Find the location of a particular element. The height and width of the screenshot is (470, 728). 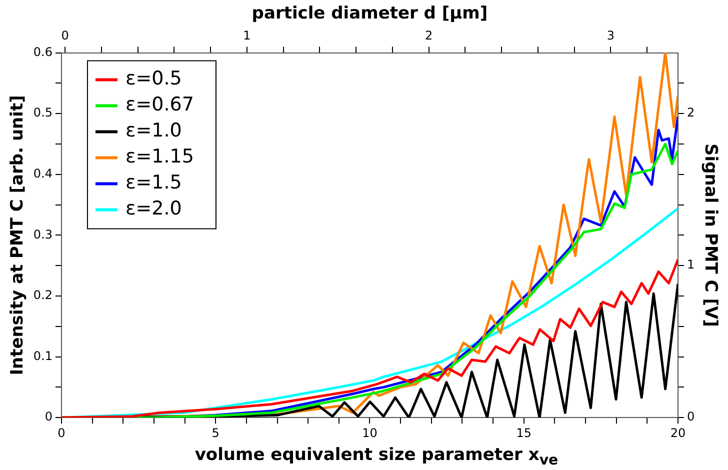

legend-label: ε=0.67 is located at coordinates (159, 105).